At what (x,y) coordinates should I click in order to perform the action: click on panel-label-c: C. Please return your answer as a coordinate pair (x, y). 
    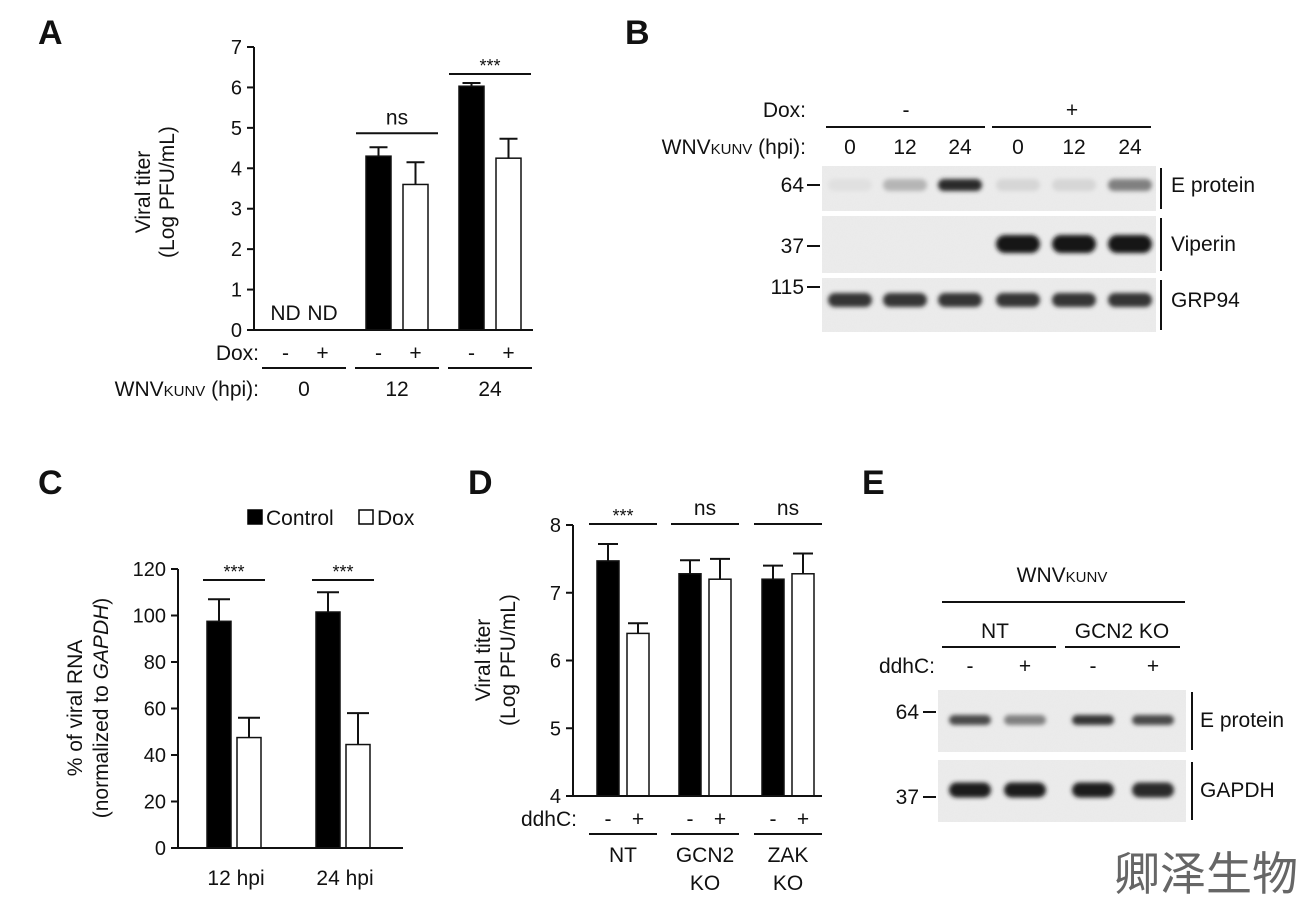
    Looking at the image, I should click on (50, 483).